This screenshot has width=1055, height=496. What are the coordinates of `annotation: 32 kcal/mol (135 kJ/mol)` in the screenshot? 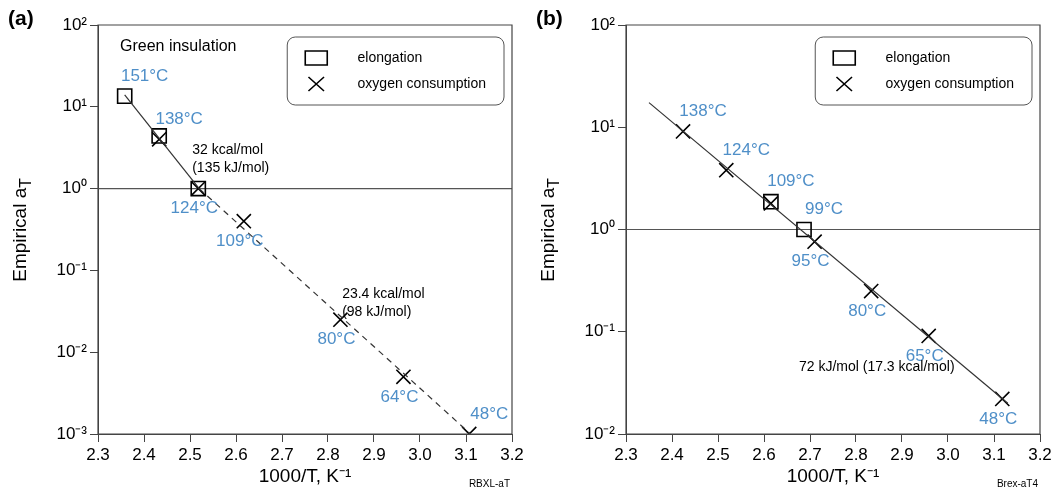 It's located at (231, 158).